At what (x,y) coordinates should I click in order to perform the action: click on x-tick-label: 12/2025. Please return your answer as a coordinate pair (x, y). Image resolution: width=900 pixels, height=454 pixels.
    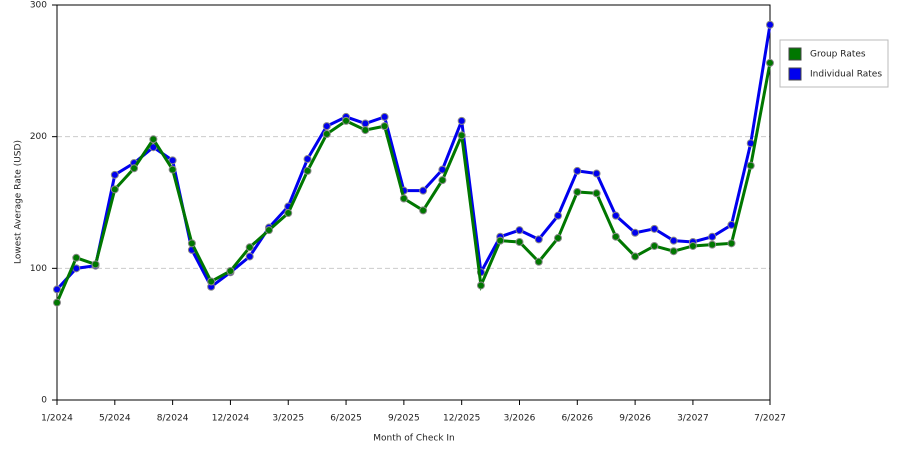
    Looking at the image, I should click on (461, 419).